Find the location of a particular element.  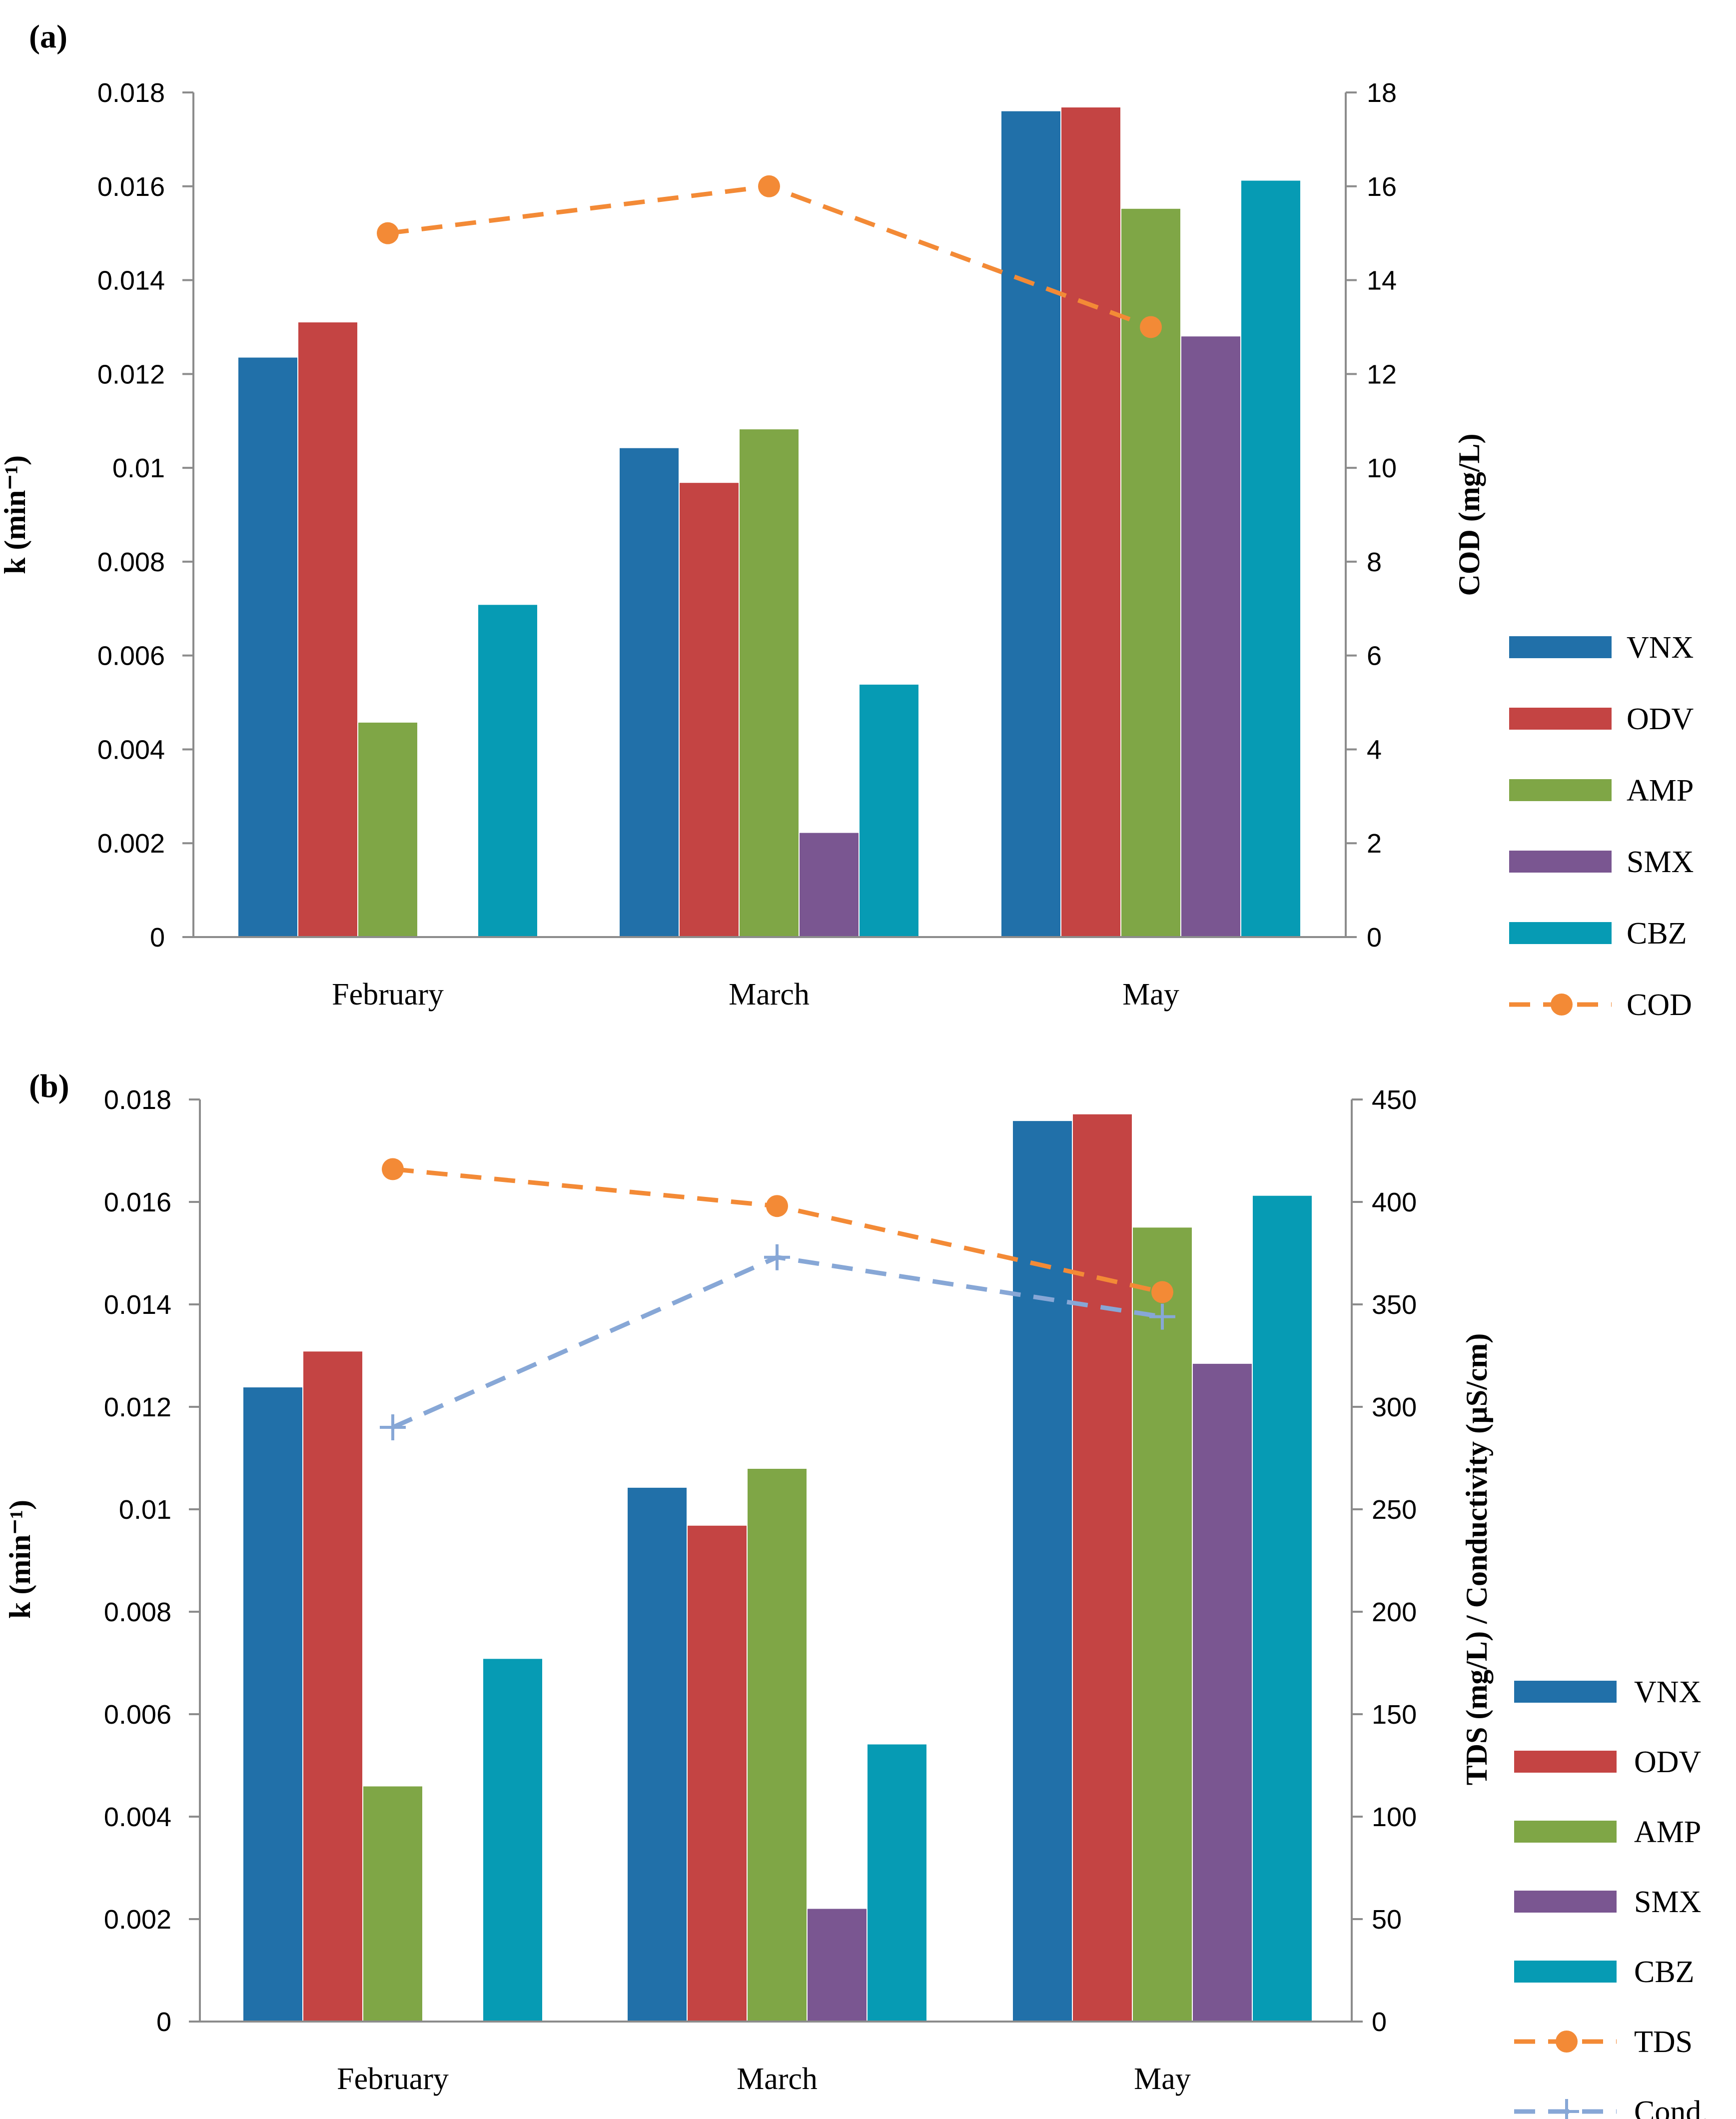

point-cond-may is located at coordinates (1162, 1316).